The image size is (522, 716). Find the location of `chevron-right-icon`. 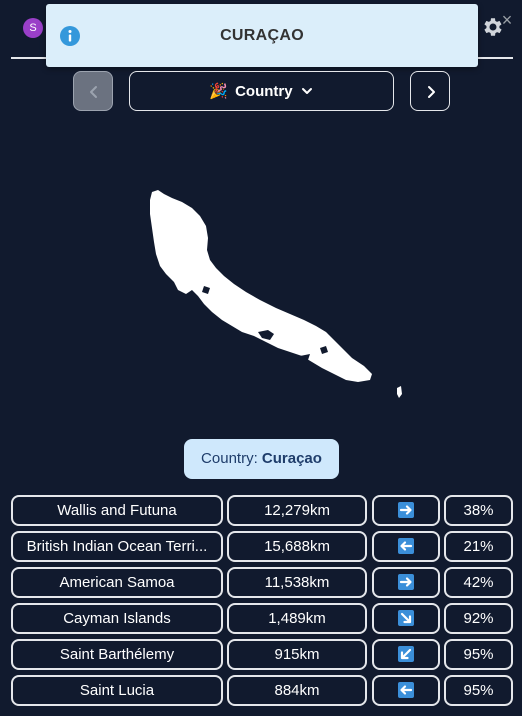

chevron-right-icon is located at coordinates (431, 92).